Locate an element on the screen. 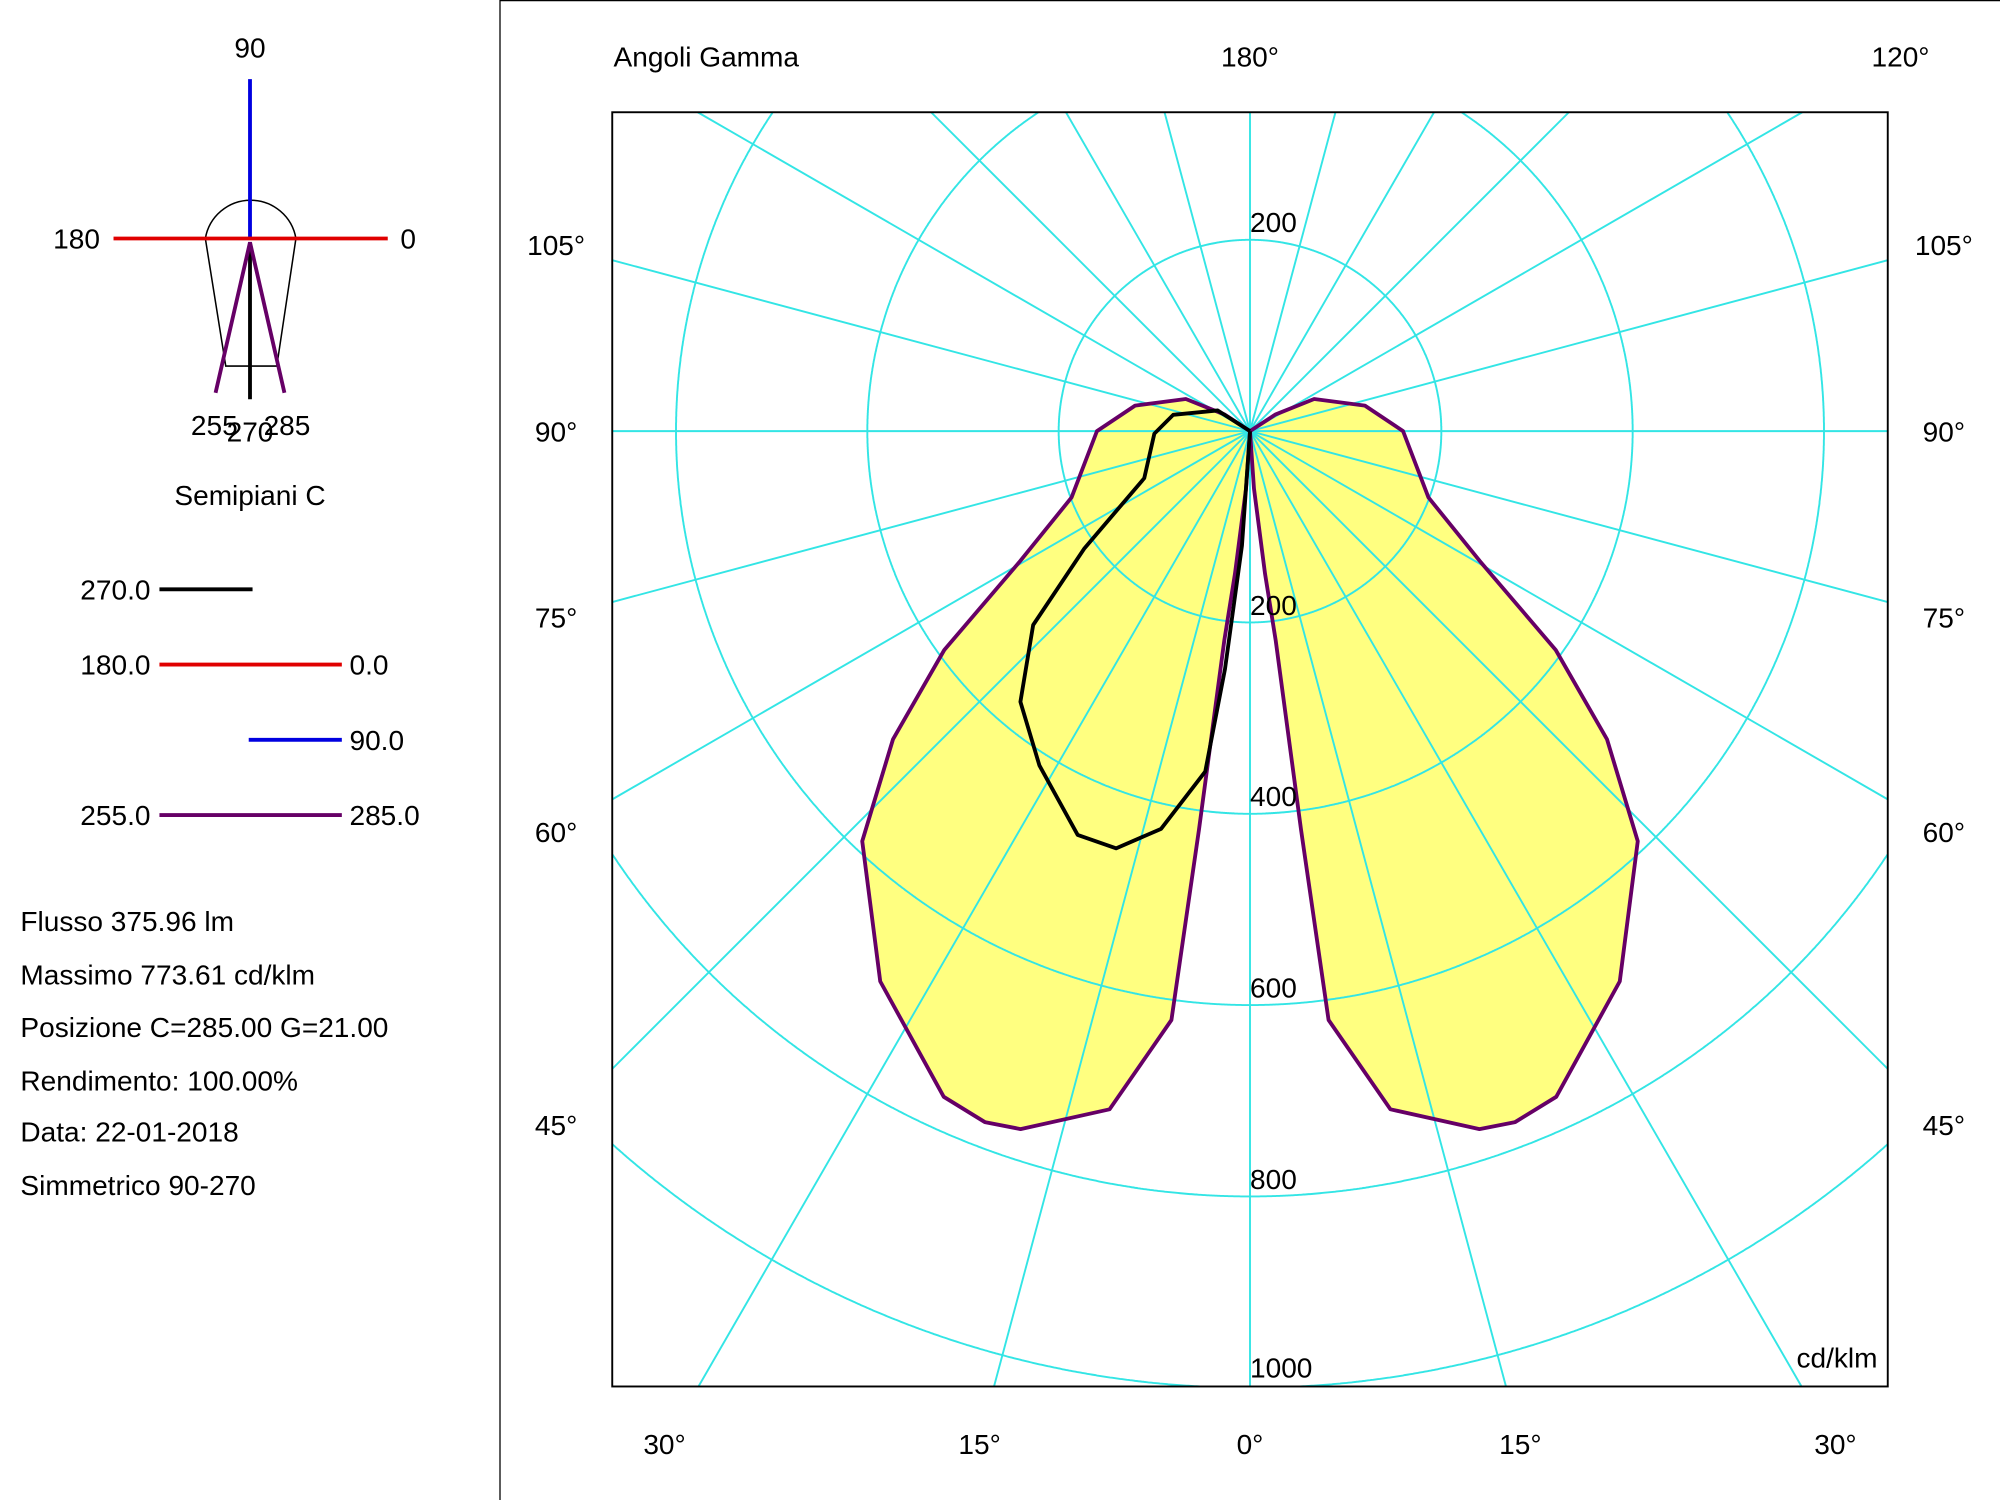  luminaire-outline is located at coordinates (250, 283).